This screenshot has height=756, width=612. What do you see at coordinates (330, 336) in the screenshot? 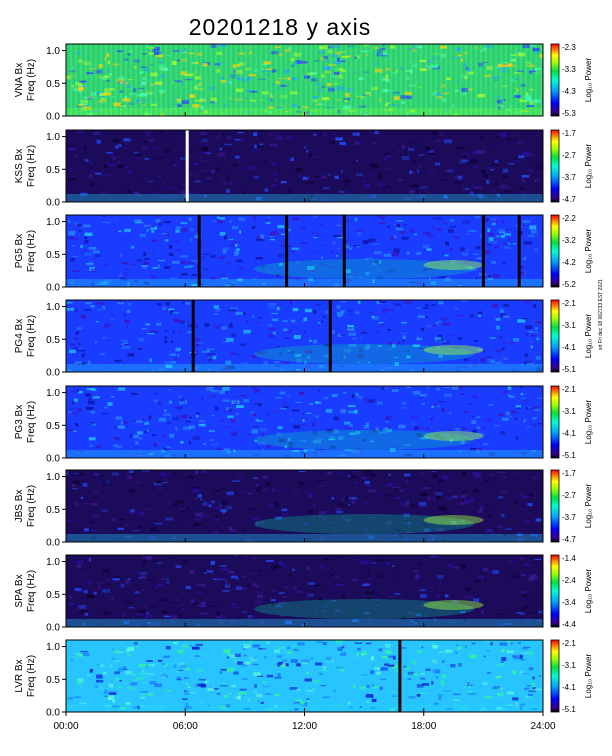
I see `data-gap-line` at bounding box center [330, 336].